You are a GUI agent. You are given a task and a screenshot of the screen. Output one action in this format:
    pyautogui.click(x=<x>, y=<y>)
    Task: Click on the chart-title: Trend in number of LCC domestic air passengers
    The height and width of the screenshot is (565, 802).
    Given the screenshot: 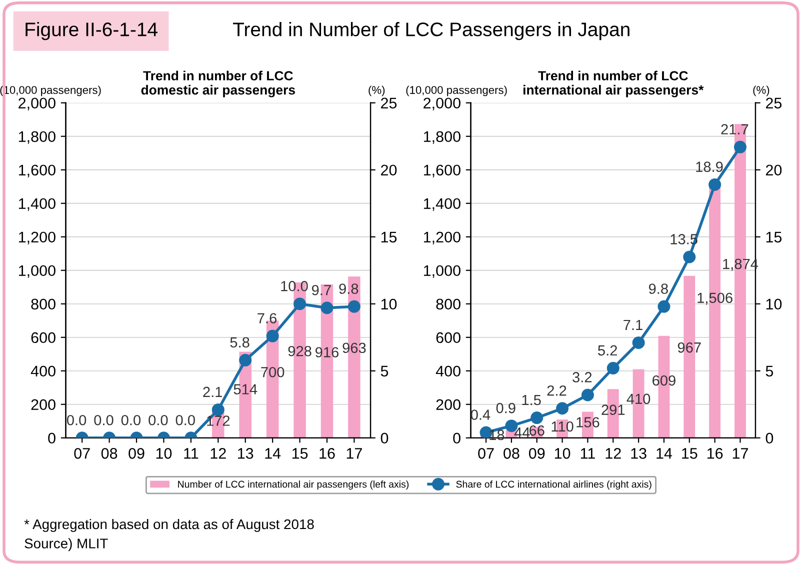 What is the action you would take?
    pyautogui.click(x=218, y=84)
    